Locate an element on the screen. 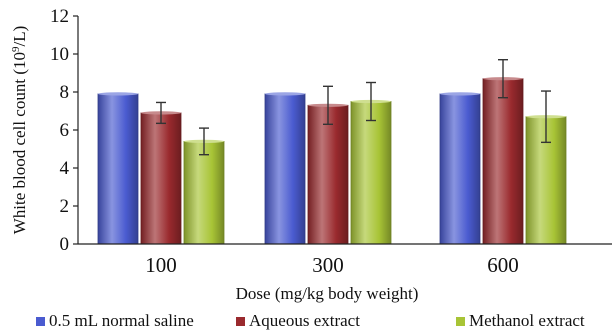 The image size is (616, 335). y-tick-label: 6 is located at coordinates (65, 130).